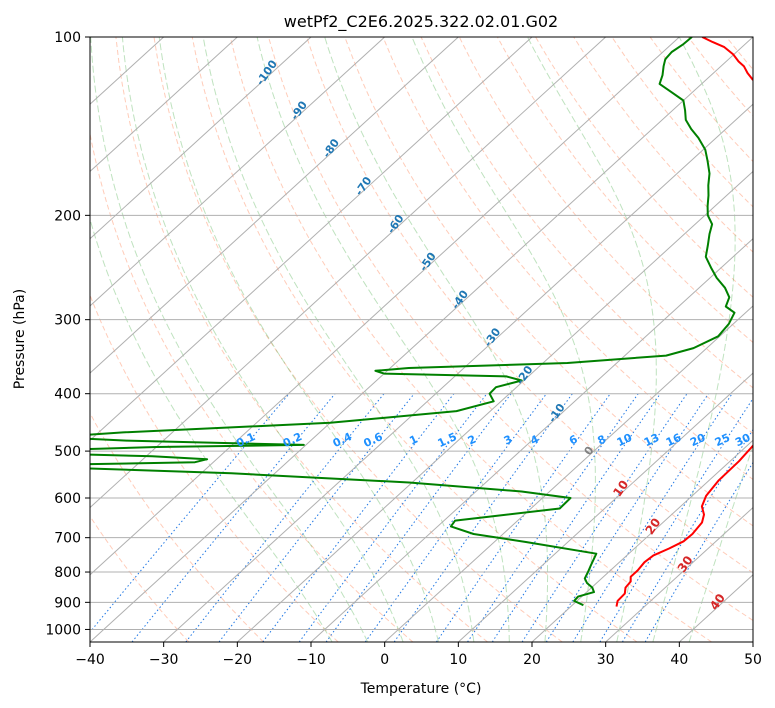 This screenshot has height=708, width=775. I want to click on y-tick-label: 600, so click(67, 499).